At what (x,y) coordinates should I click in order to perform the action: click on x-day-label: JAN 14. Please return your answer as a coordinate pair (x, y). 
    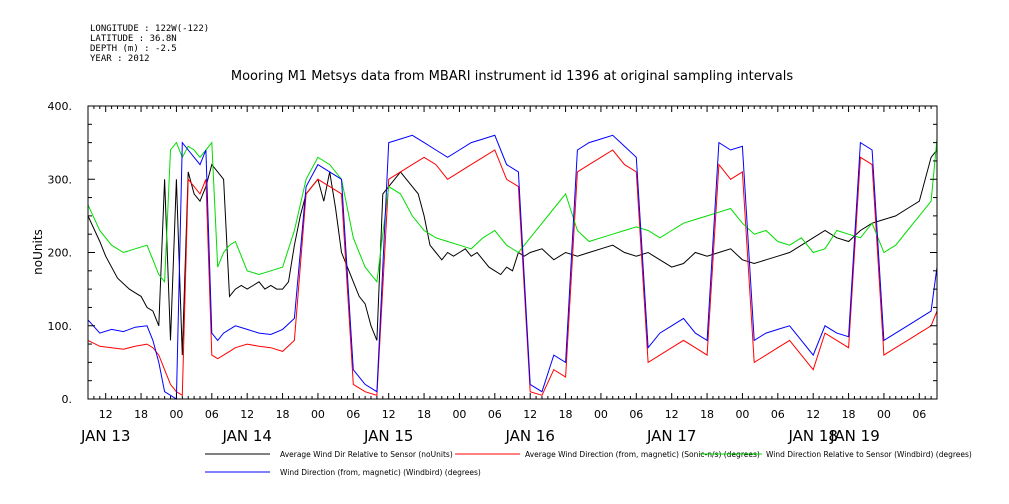
    Looking at the image, I should click on (246, 436).